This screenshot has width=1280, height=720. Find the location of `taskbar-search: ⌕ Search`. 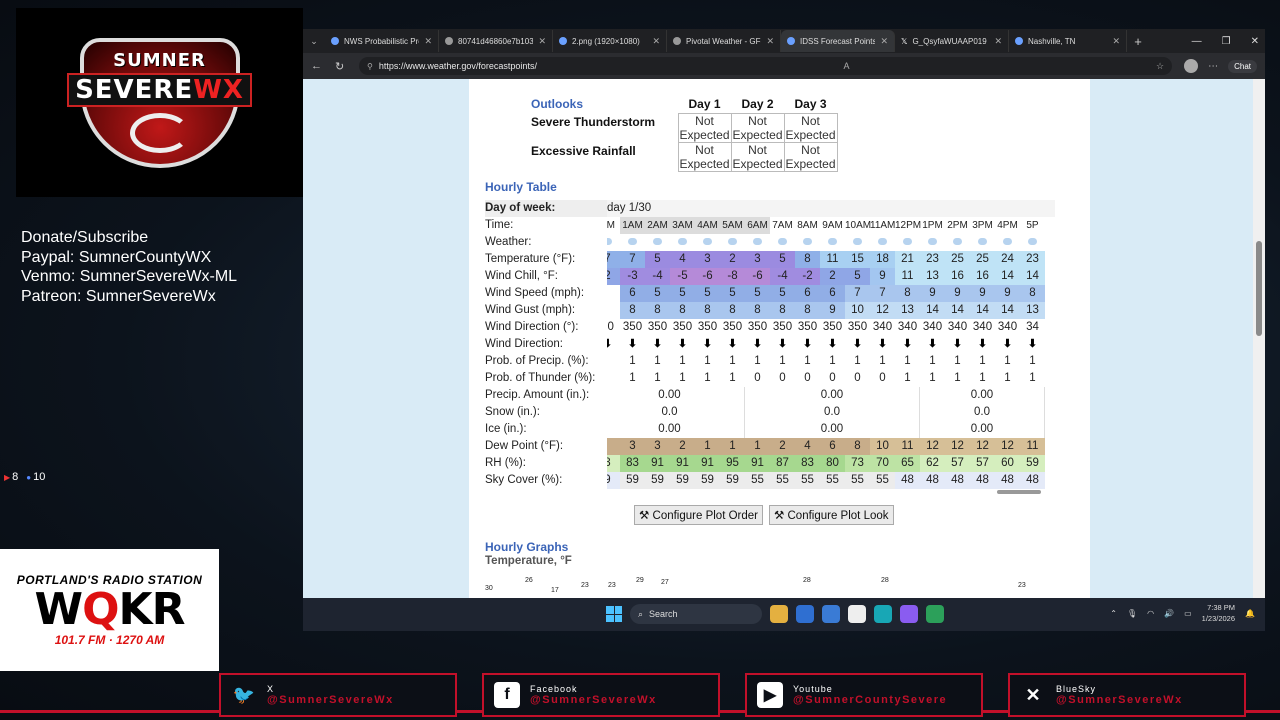

taskbar-search: ⌕ Search is located at coordinates (696, 614).